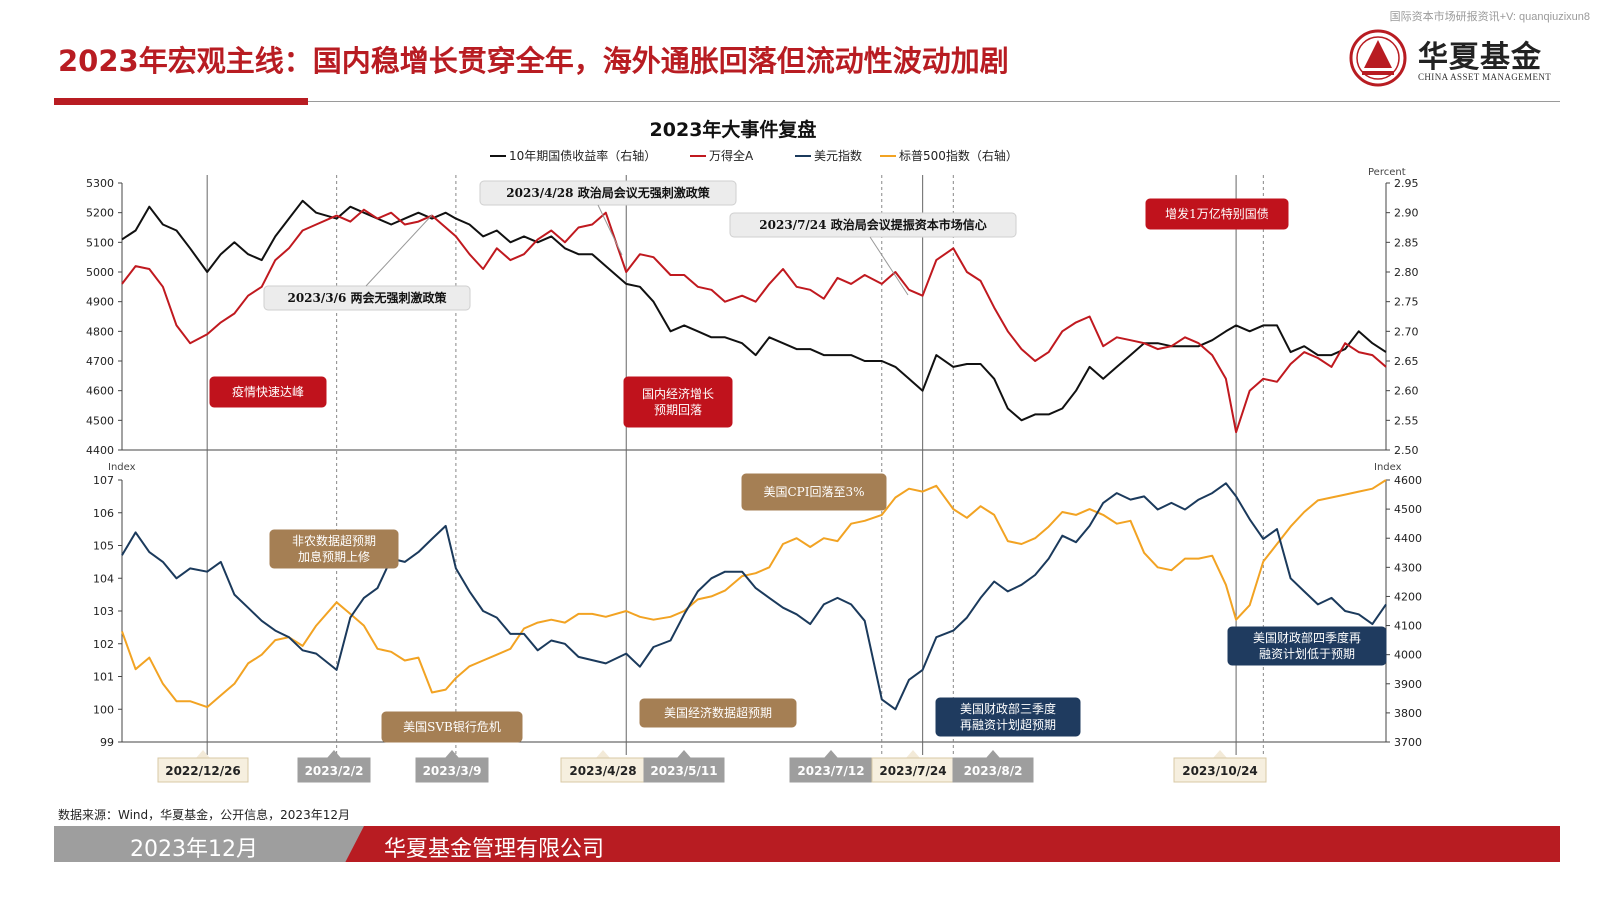 This screenshot has width=1600, height=900. What do you see at coordinates (1408, 684) in the screenshot?
I see `bottom-right-tick-label-2: 3900` at bounding box center [1408, 684].